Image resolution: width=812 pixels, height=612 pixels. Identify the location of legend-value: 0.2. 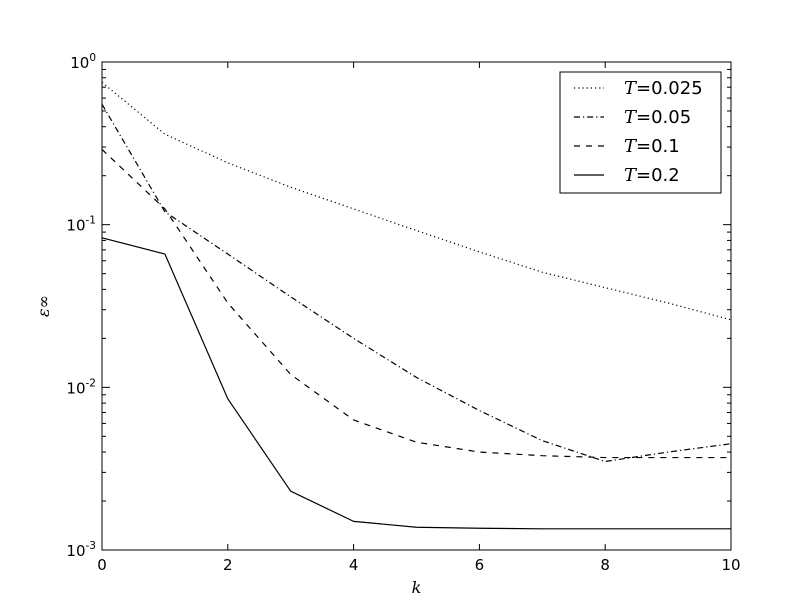
(665, 175).